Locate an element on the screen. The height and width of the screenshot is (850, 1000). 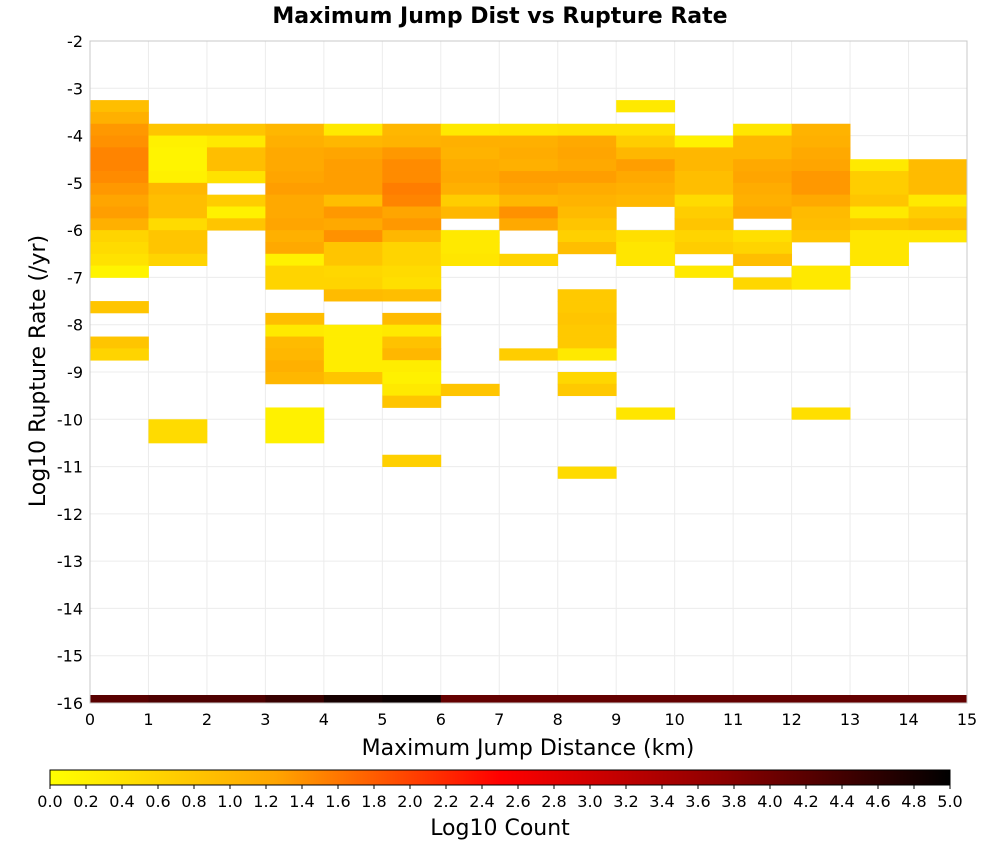
y-tick-label: -3 is located at coordinates (75, 88).